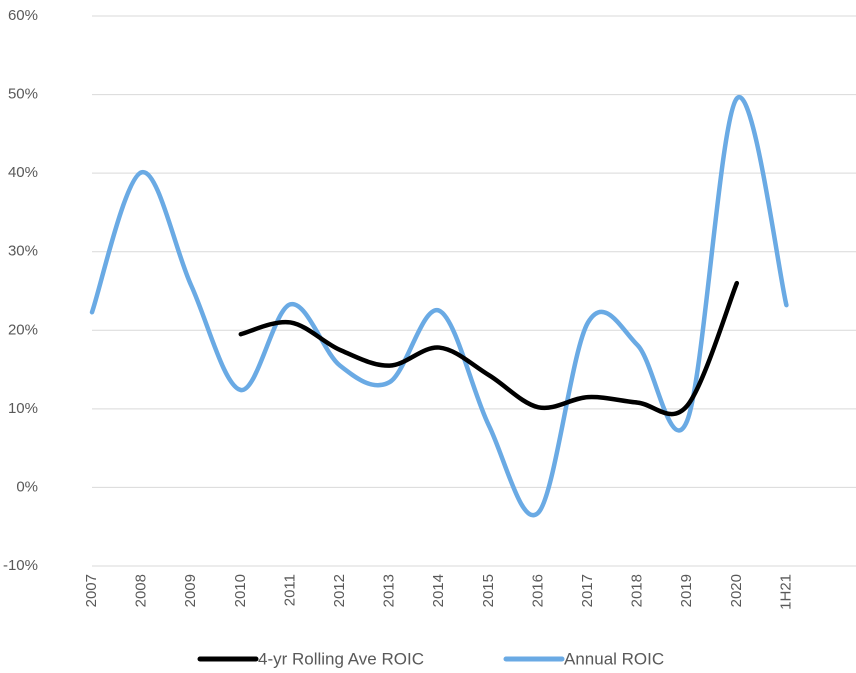 The width and height of the screenshot is (856, 673). Describe the element at coordinates (339, 590) in the screenshot. I see `x-tick-label: 2012` at that location.